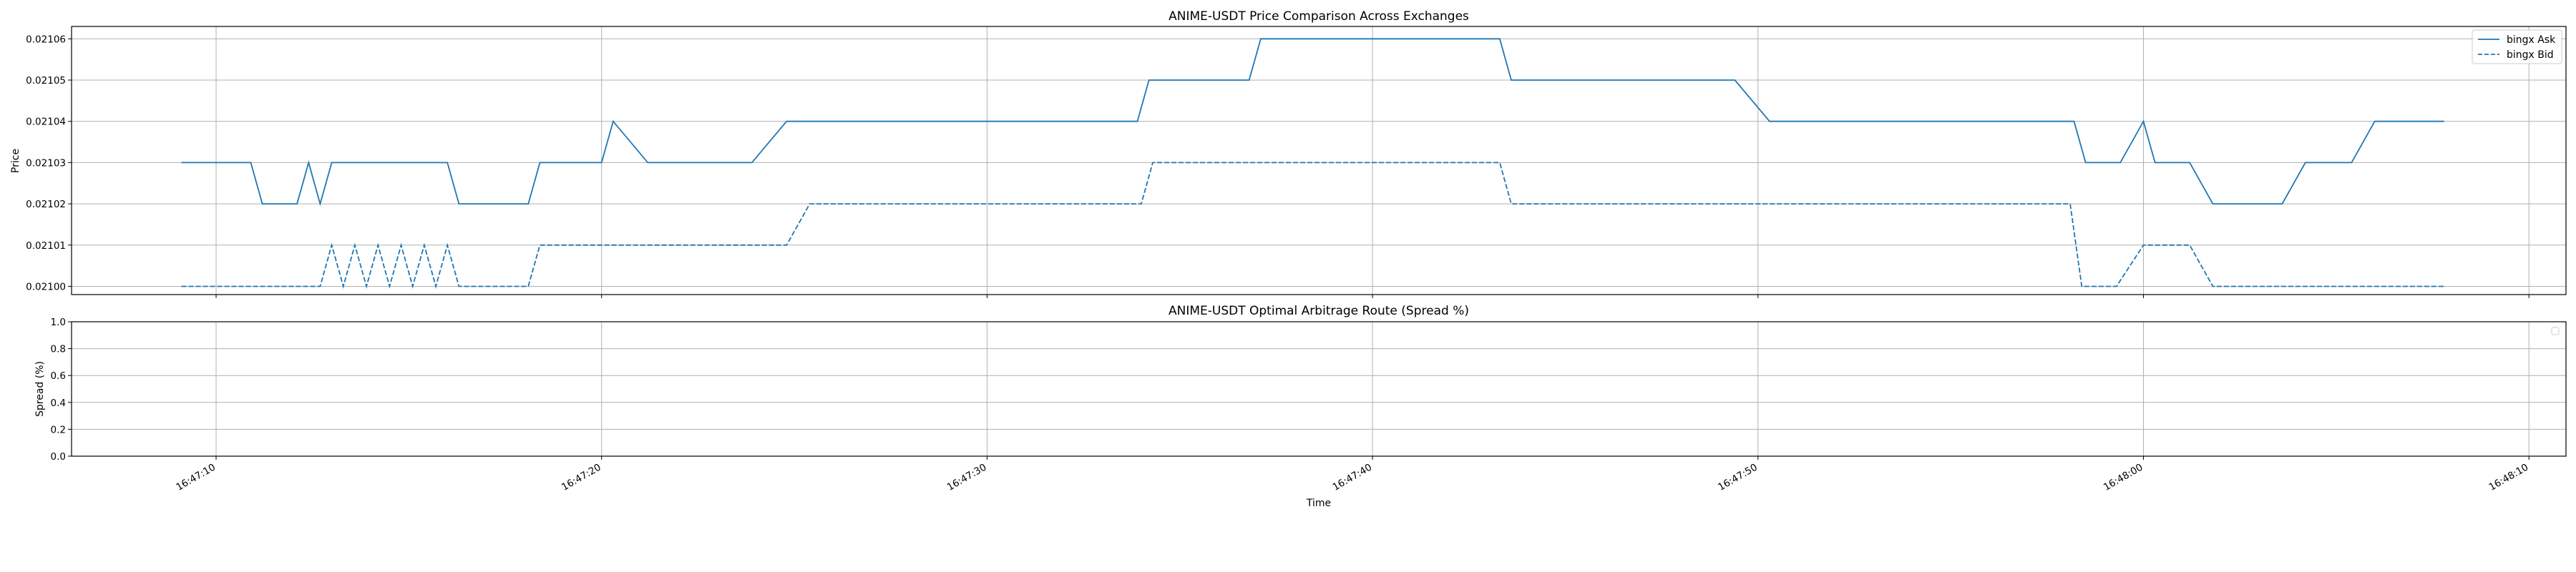 Image resolution: width=2576 pixels, height=572 pixels. I want to click on price-legend: bingx Ask bingx Bid, so click(2517, 46).